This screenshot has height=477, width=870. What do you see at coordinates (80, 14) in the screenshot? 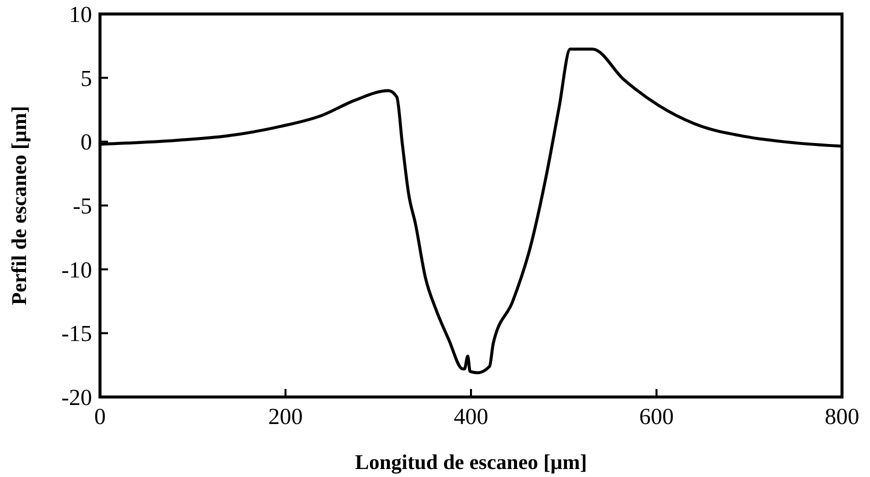
I see `y-tick-label: 10` at bounding box center [80, 14].